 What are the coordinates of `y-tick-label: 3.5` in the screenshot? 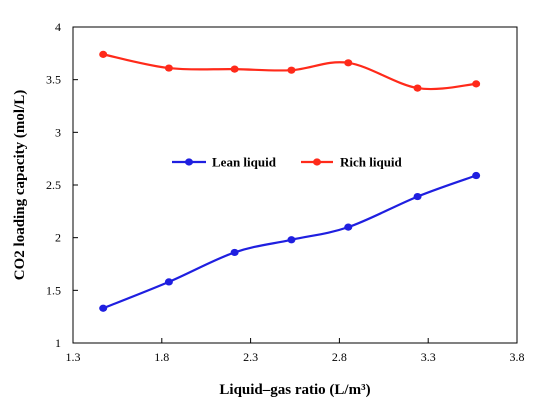 It's located at (53, 80).